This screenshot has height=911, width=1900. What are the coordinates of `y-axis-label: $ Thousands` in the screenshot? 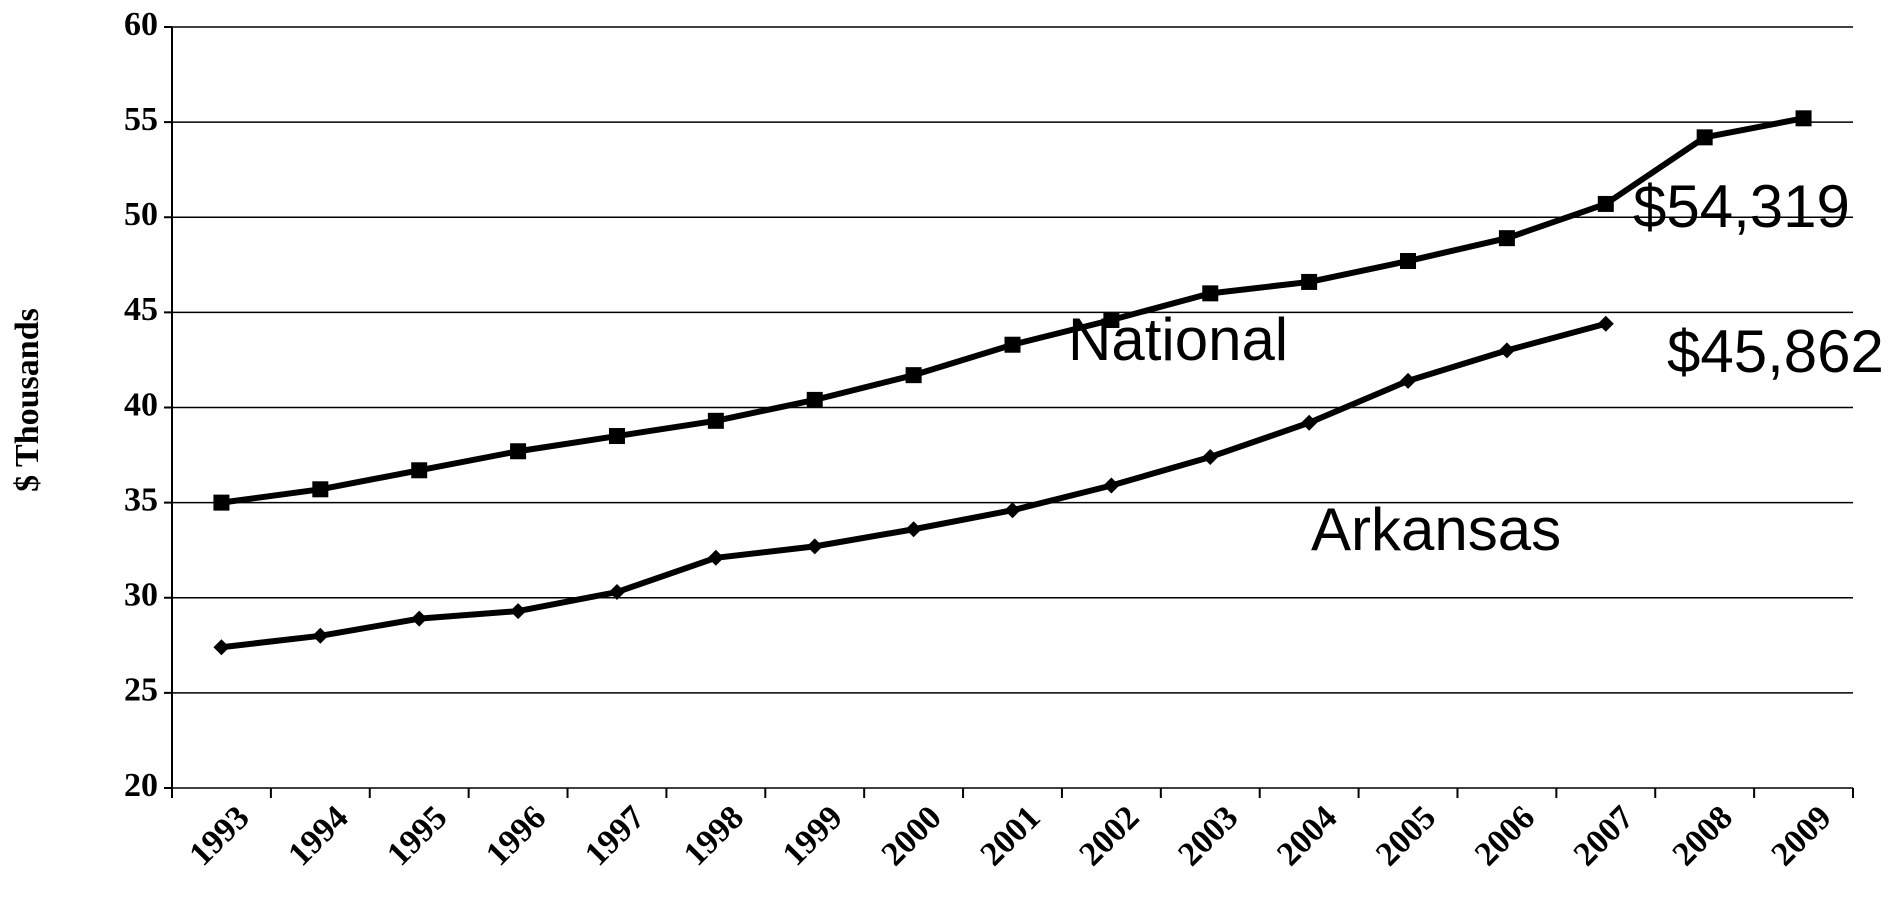 It's located at (27, 400).